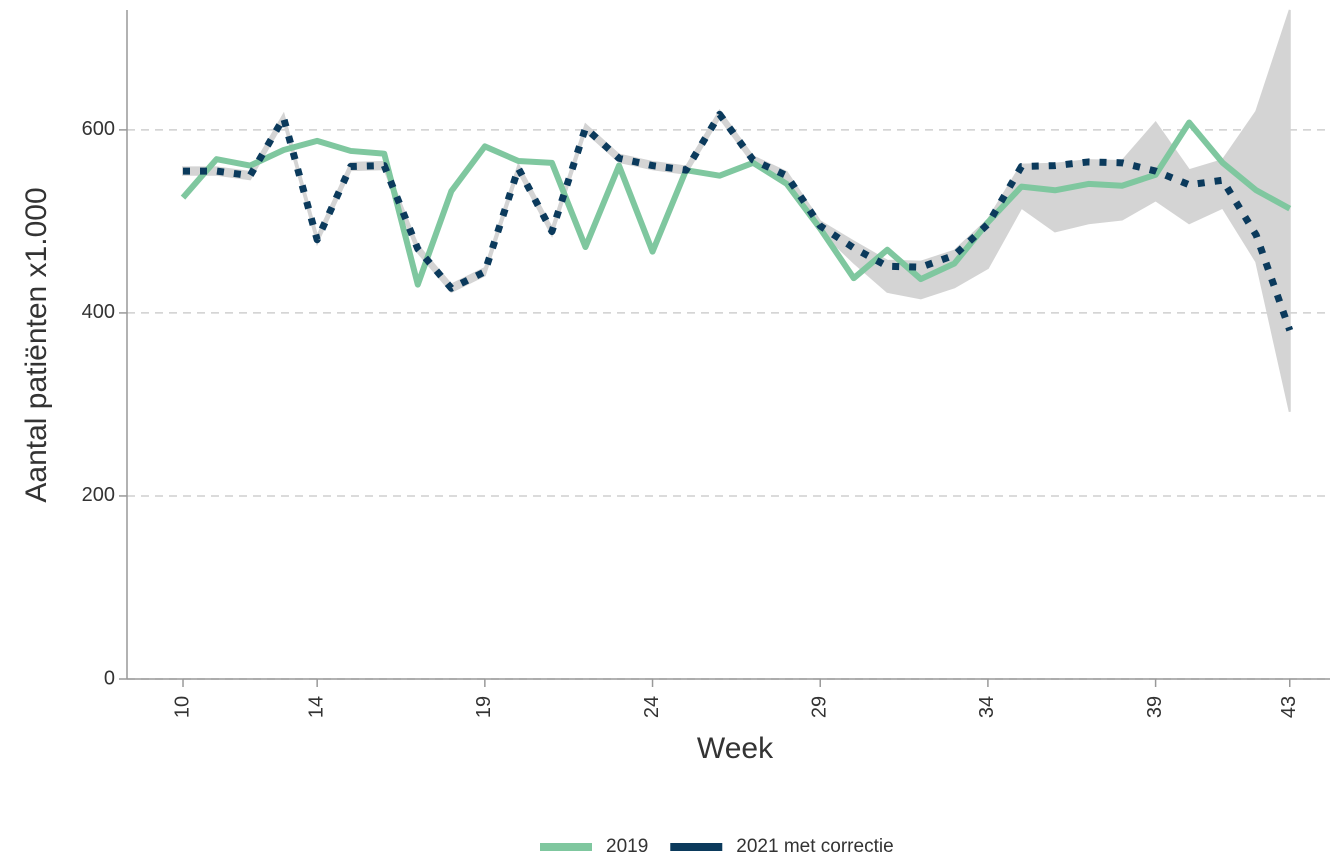 The image size is (1332, 859). I want to click on legend-label: 2019, so click(627, 846).